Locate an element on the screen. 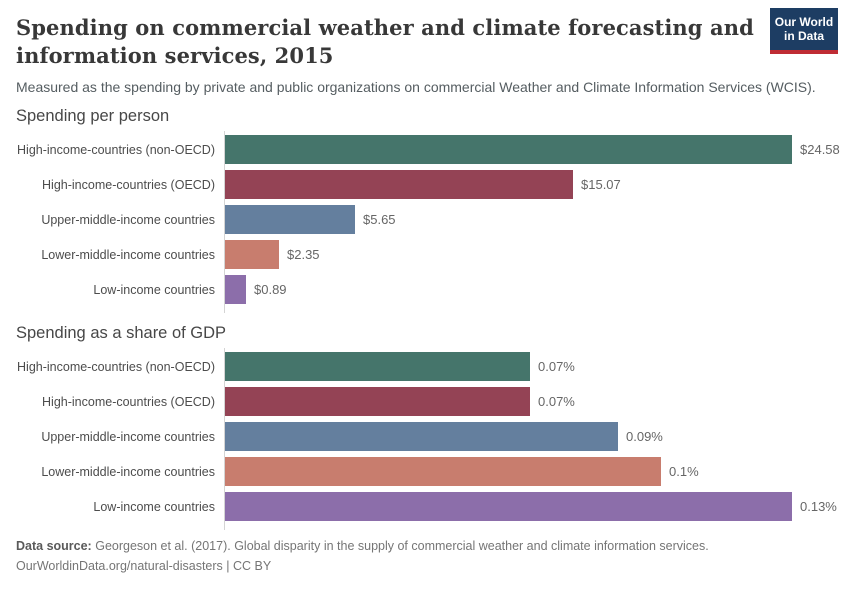  bar-track: $15.07 is located at coordinates (529, 184).